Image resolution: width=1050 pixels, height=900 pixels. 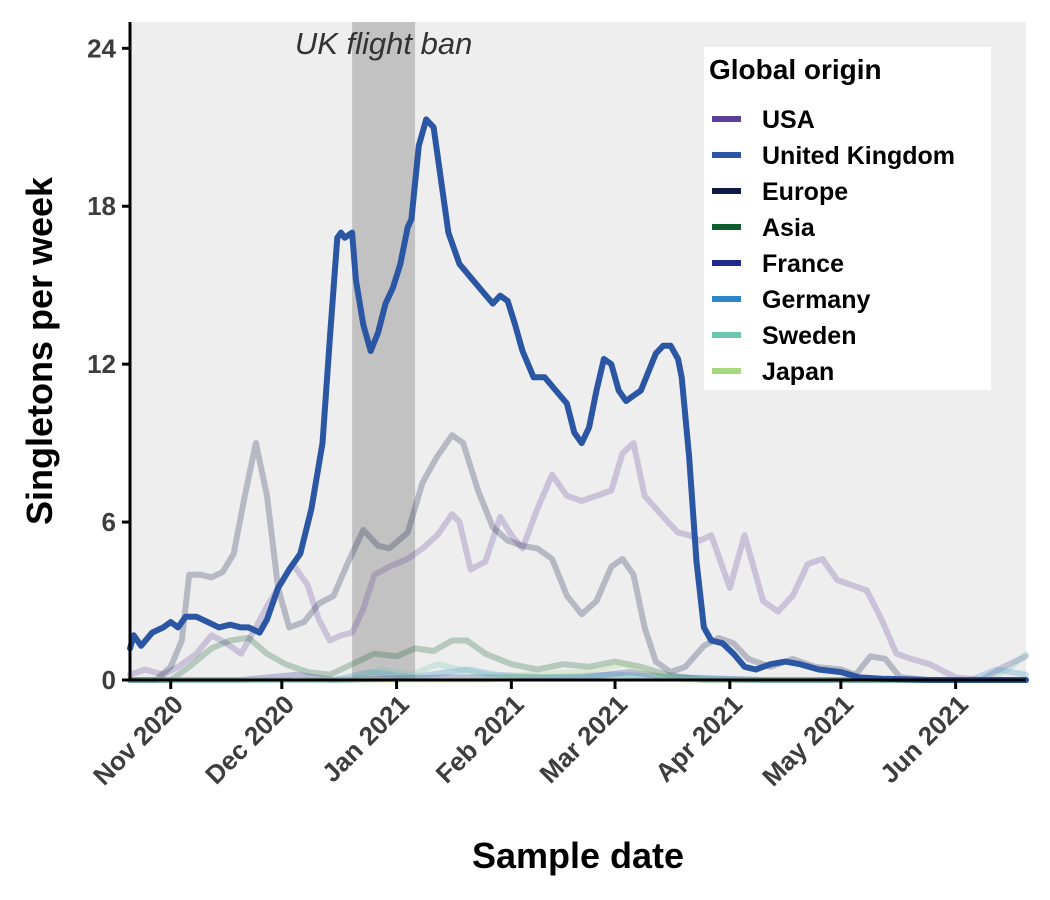 I want to click on x-tick-label: Jan 2021, so click(x=365, y=738).